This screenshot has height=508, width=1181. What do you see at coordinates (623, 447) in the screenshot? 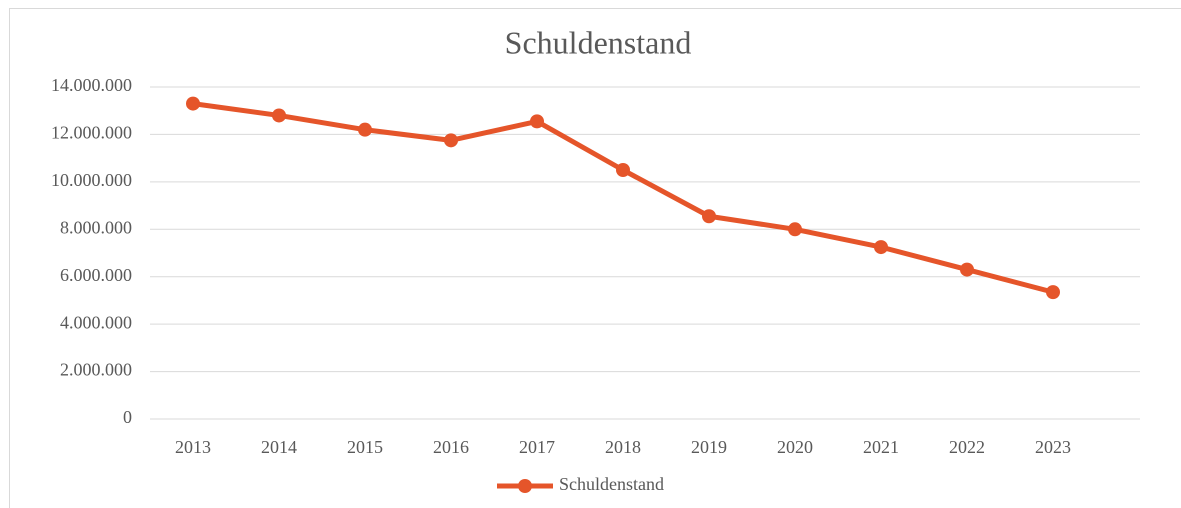
I see `x-tick-label: 2018` at bounding box center [623, 447].